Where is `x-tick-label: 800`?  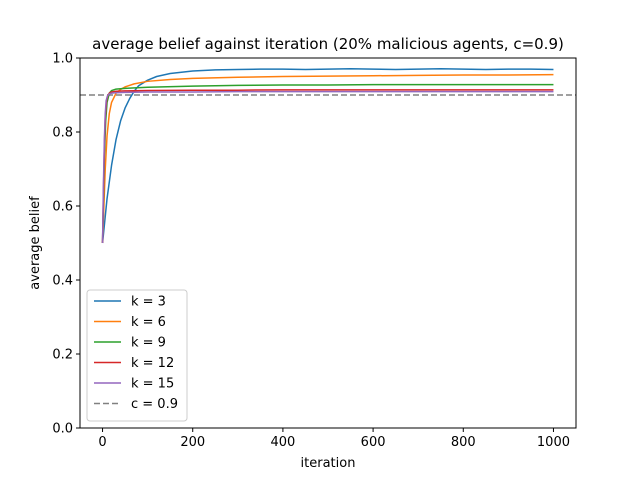 x-tick-label: 800 is located at coordinates (463, 442).